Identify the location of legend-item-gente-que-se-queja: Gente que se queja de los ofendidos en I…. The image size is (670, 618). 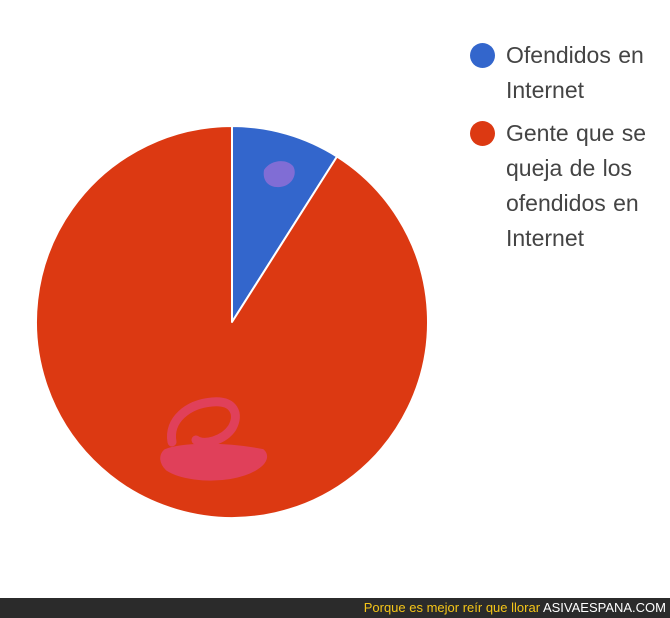
(568, 186).